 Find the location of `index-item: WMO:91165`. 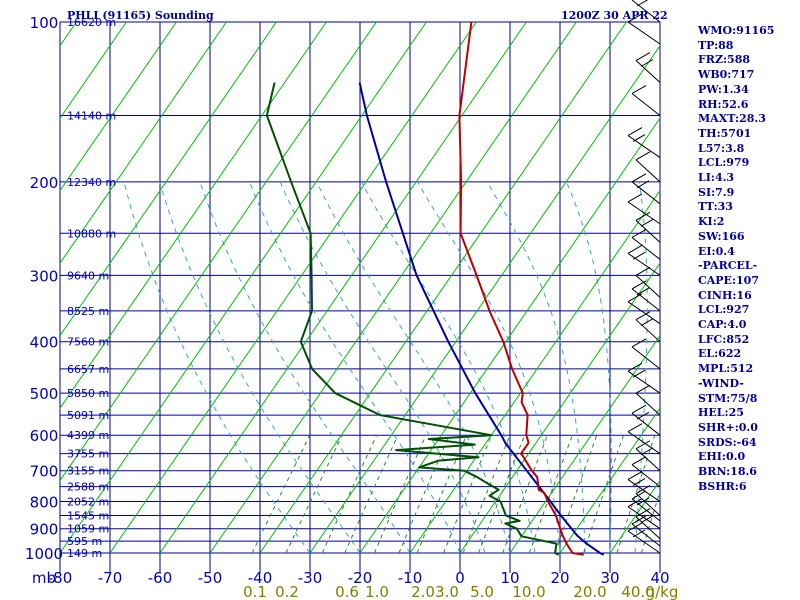

index-item: WMO:91165 is located at coordinates (736, 30).